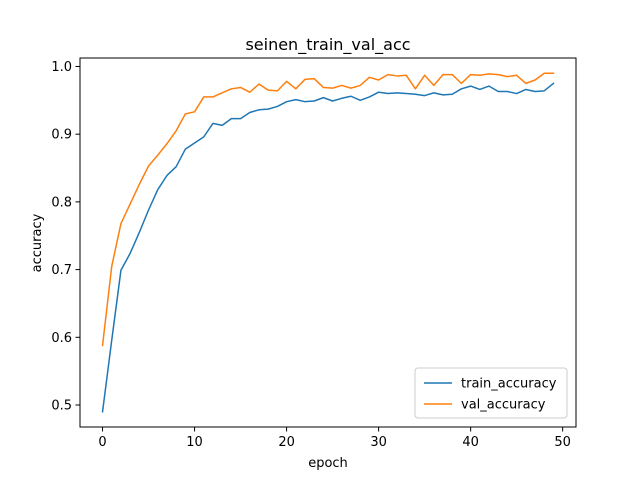 The image size is (640, 480). I want to click on legend: train_accuracy val_accuracy, so click(491, 393).